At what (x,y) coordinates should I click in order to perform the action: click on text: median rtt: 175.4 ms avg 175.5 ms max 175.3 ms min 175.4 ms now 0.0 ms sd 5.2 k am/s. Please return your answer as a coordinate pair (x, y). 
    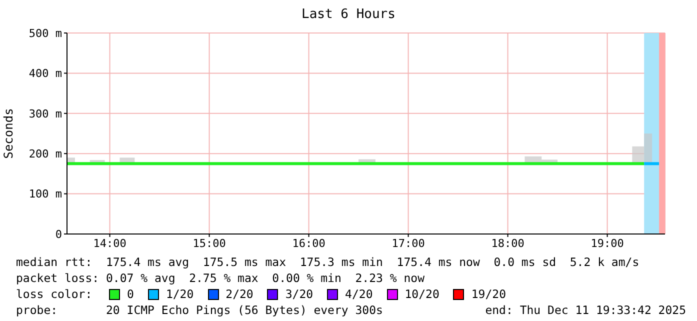
    Looking at the image, I should click on (328, 262).